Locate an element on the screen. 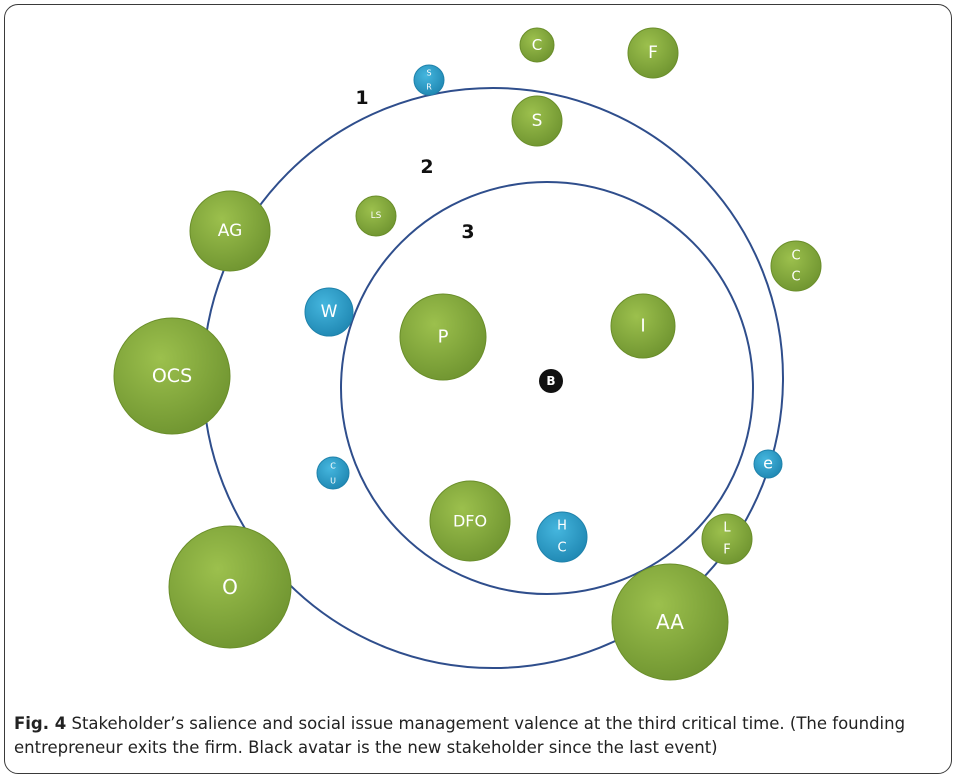  svg-text: O is located at coordinates (230, 587).